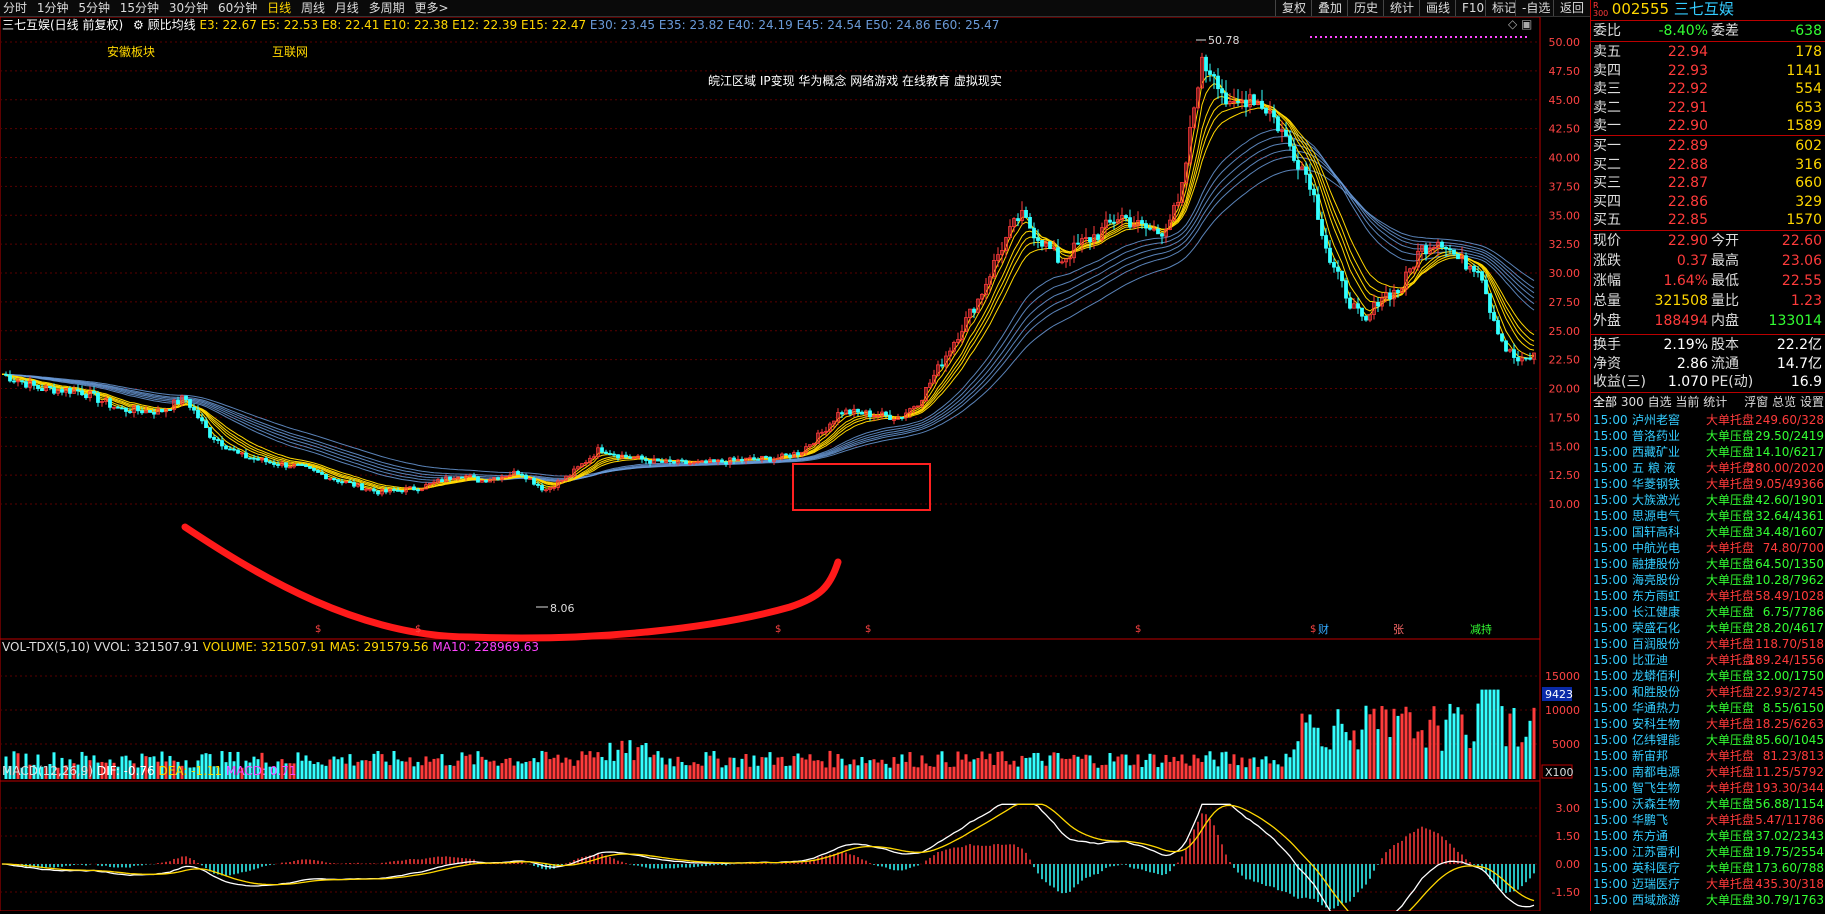  What do you see at coordinates (131, 52) in the screenshot?
I see `sector-tag-anhui: 安徽板块` at bounding box center [131, 52].